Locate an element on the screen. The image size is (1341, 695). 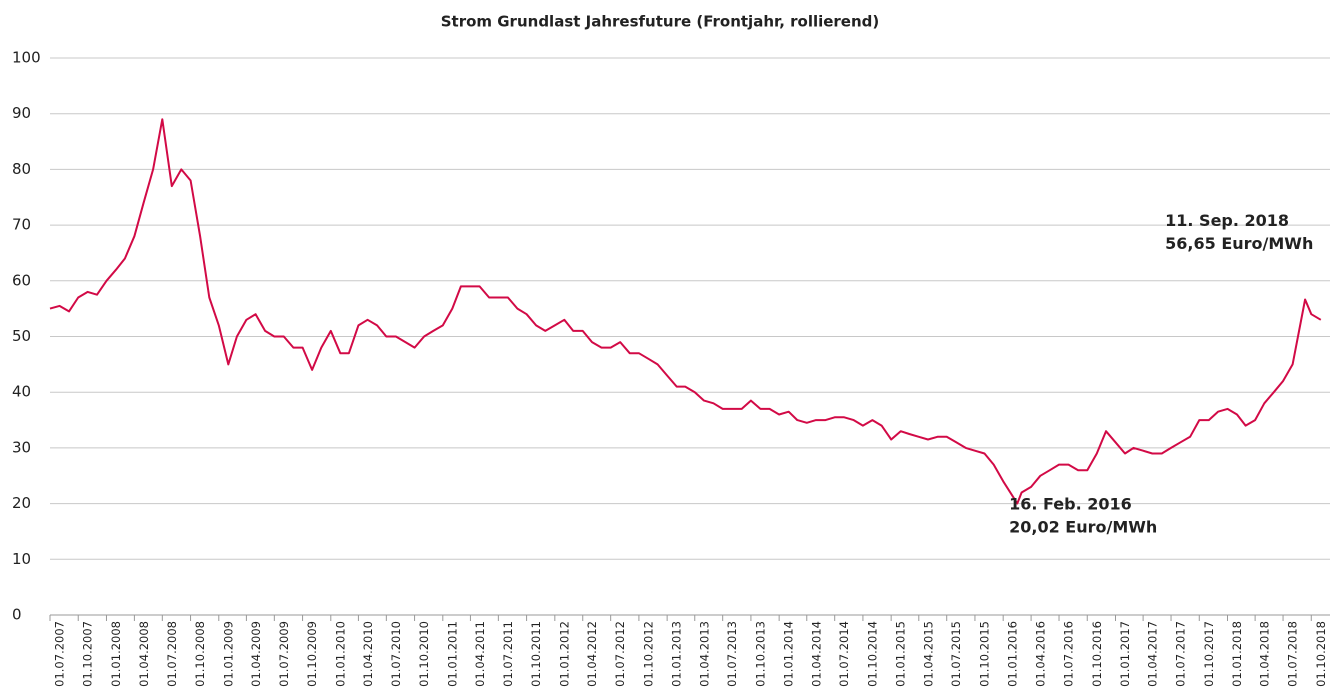
x-tick-label: 01.01.2017 is located at coordinates (1125, 654).